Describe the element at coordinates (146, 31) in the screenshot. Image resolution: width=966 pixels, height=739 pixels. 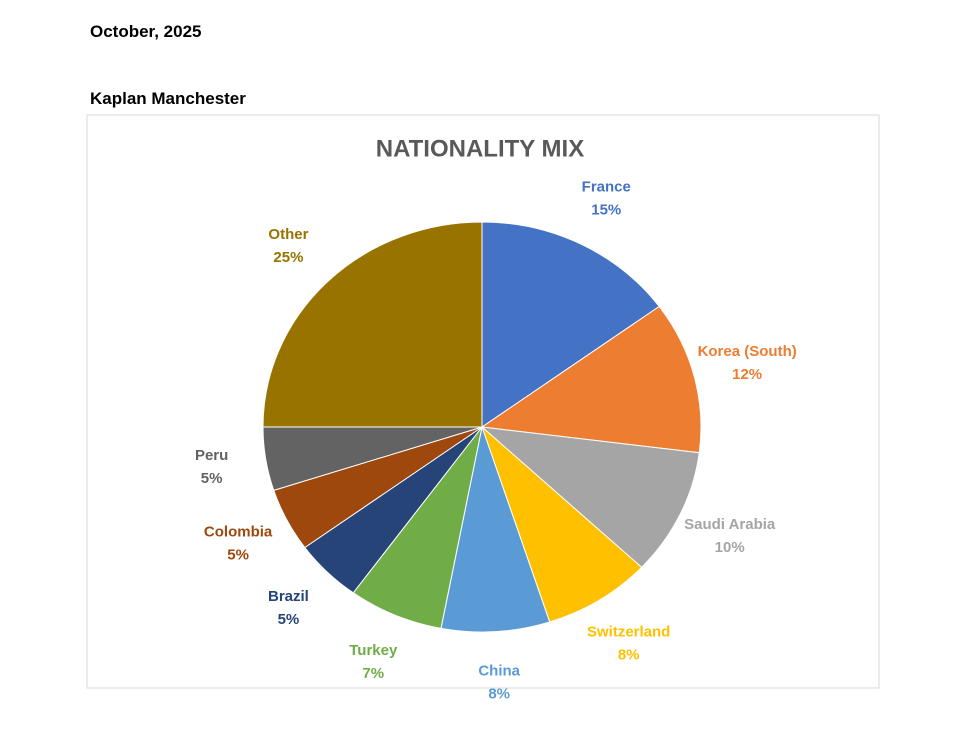
I see `date: October, 2025` at that location.